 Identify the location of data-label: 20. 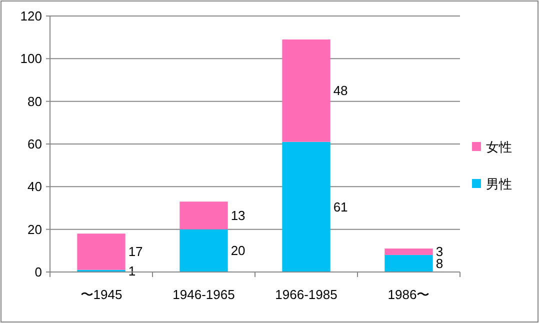
(238, 250).